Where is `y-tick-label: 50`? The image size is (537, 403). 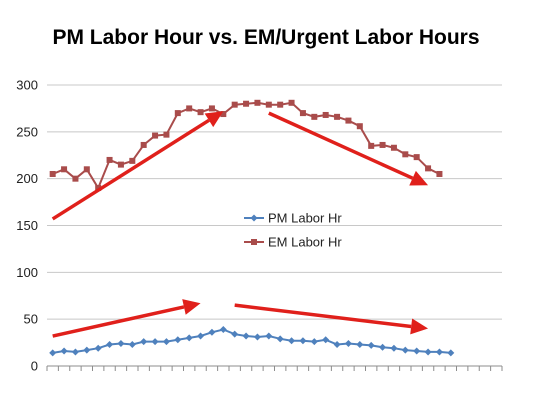 y-tick-label: 50 is located at coordinates (31, 319).